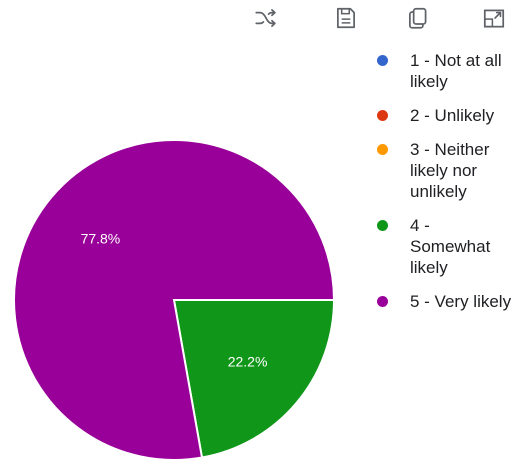 This screenshot has height=463, width=514. What do you see at coordinates (254, 379) in the screenshot?
I see `pie-slice` at bounding box center [254, 379].